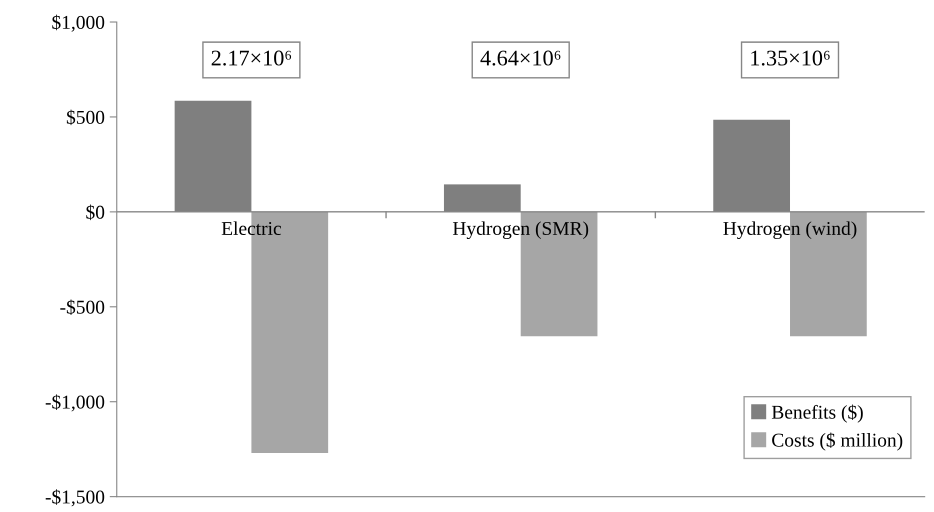 The height and width of the screenshot is (512, 934). I want to click on x-tick-label: Hydrogen (wind), so click(789, 230).